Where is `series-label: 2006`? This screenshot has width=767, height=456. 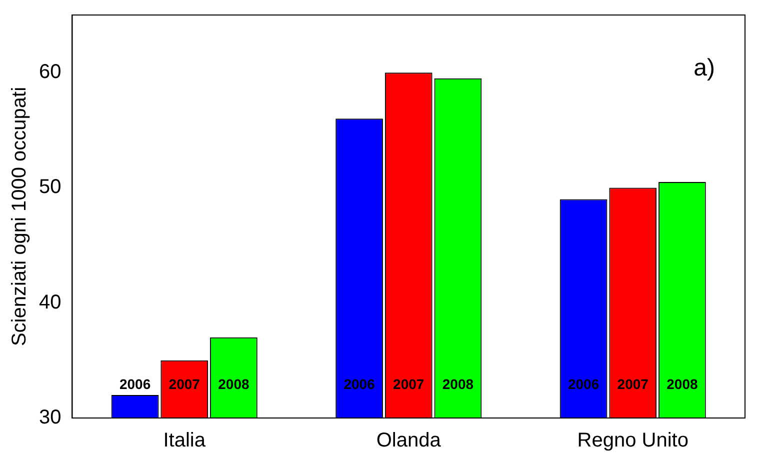 series-label: 2006 is located at coordinates (135, 384).